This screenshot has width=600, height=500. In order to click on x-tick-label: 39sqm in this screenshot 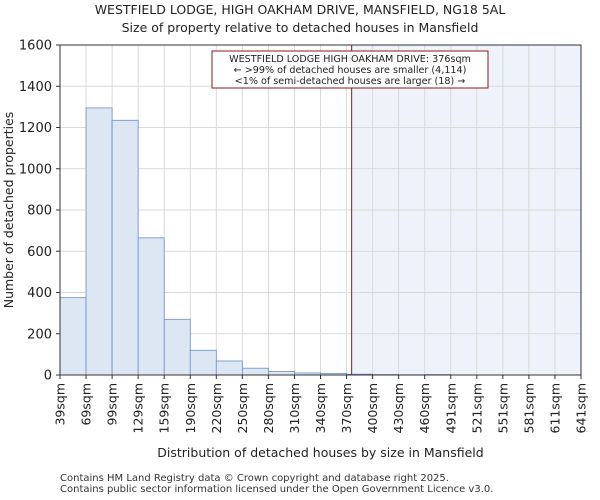, I will do `click(60, 404)`.